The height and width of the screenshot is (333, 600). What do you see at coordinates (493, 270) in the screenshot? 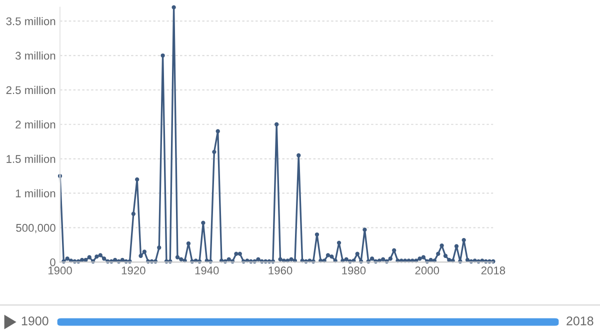
I see `x-tick-label: 2018` at bounding box center [493, 270].